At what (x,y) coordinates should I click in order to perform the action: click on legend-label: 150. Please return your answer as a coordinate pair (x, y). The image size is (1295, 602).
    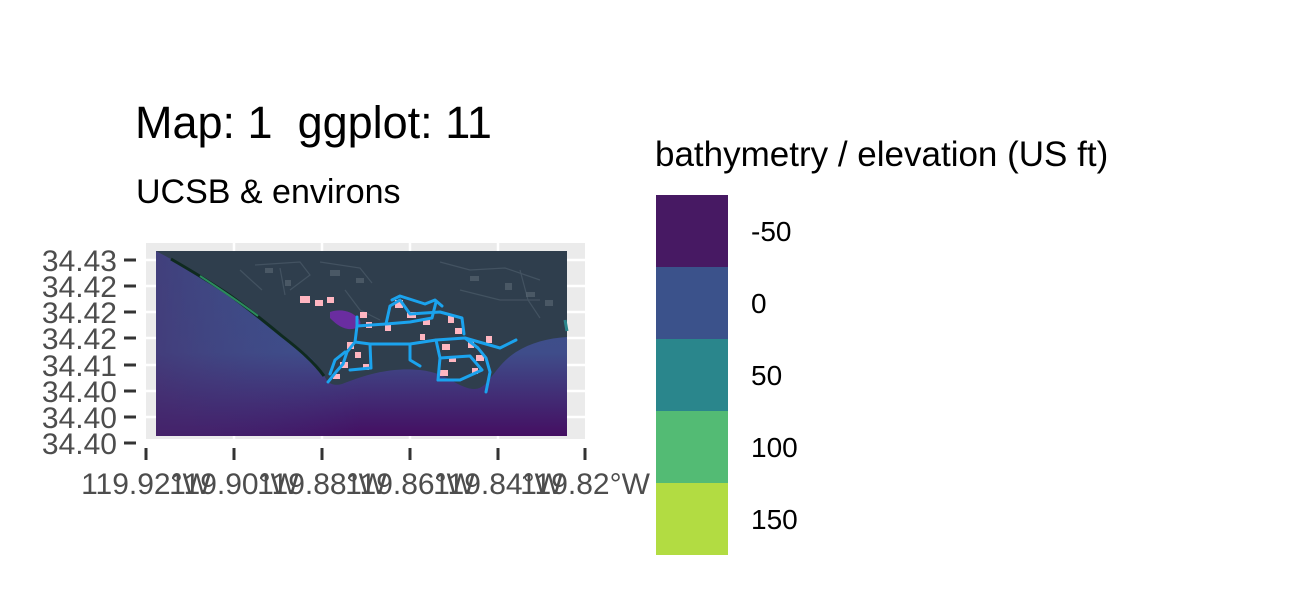
    Looking at the image, I should click on (774, 519).